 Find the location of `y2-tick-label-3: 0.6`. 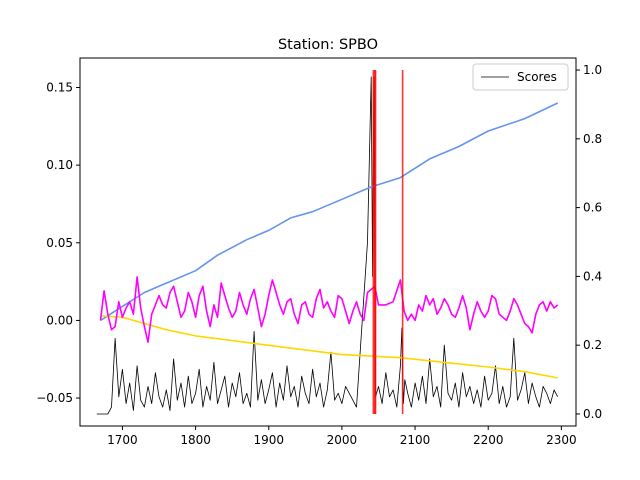

y2-tick-label-3: 0.6 is located at coordinates (592, 208).